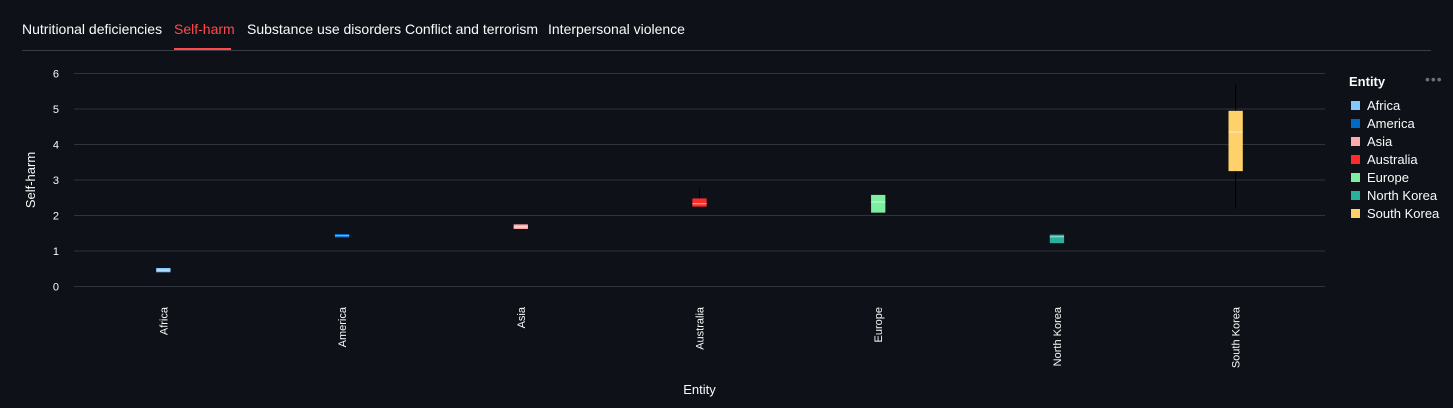  I want to click on more-horizontal-icon: •••, so click(1434, 79).